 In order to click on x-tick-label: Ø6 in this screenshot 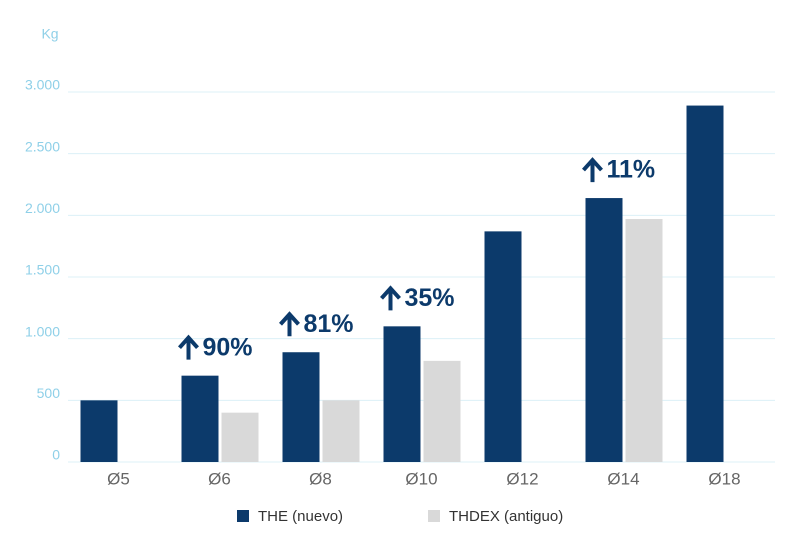, I will do `click(219, 478)`.